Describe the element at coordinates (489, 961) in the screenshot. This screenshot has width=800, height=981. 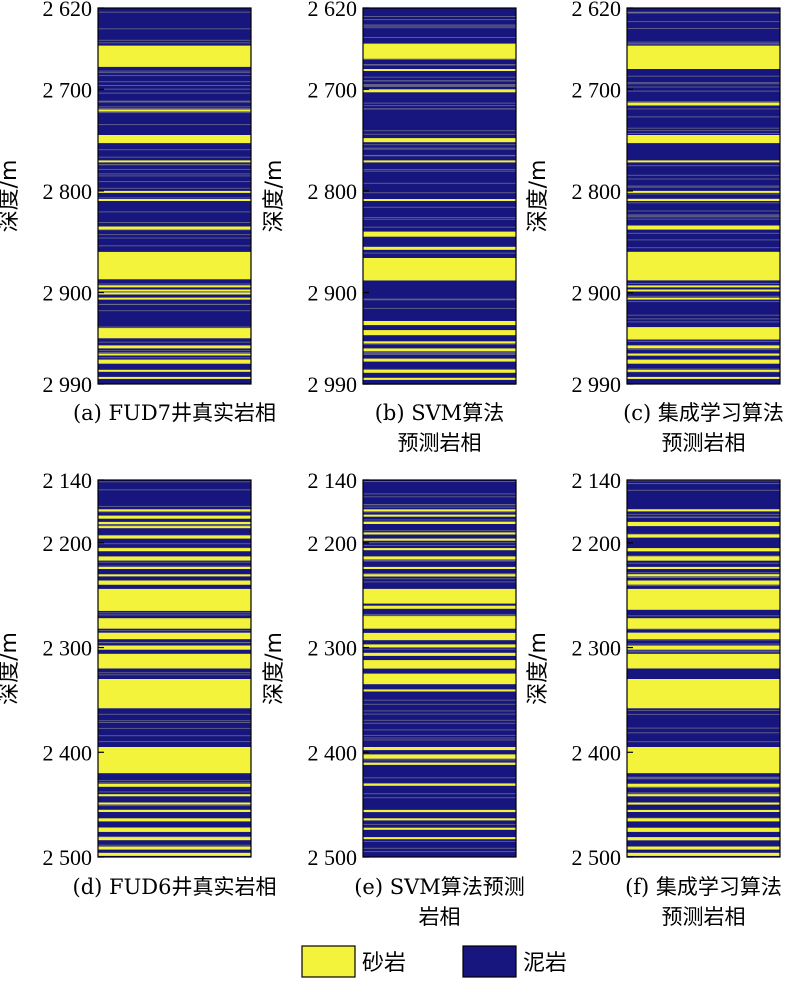
I see `legend-swatch` at that location.